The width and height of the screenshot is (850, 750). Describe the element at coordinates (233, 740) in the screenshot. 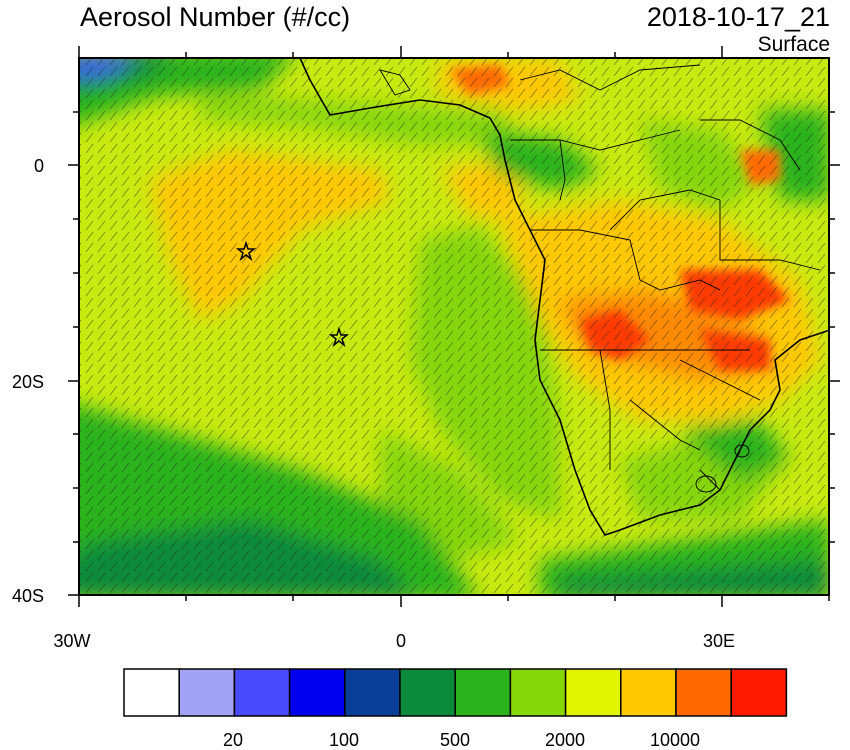

I see `colorbar-label: 20` at that location.